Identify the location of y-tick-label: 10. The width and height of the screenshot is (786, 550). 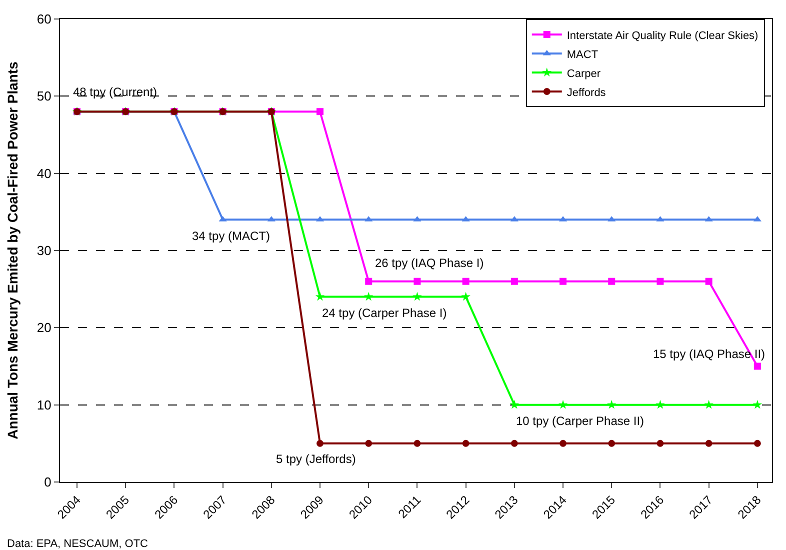
(44, 404).